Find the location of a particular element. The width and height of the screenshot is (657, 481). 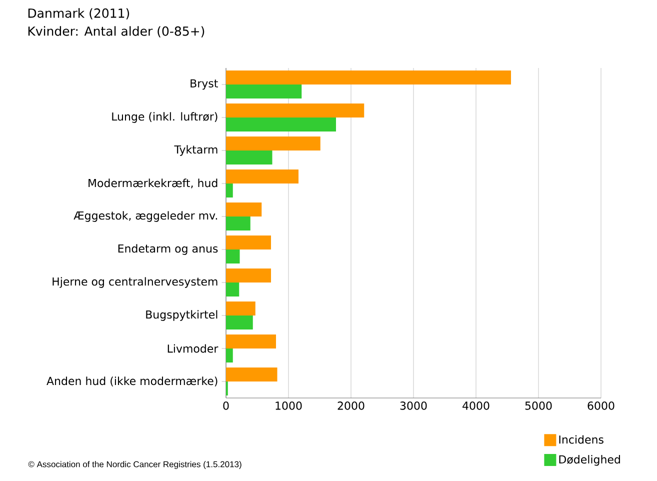

x-tick-label: 3000 is located at coordinates (413, 406).